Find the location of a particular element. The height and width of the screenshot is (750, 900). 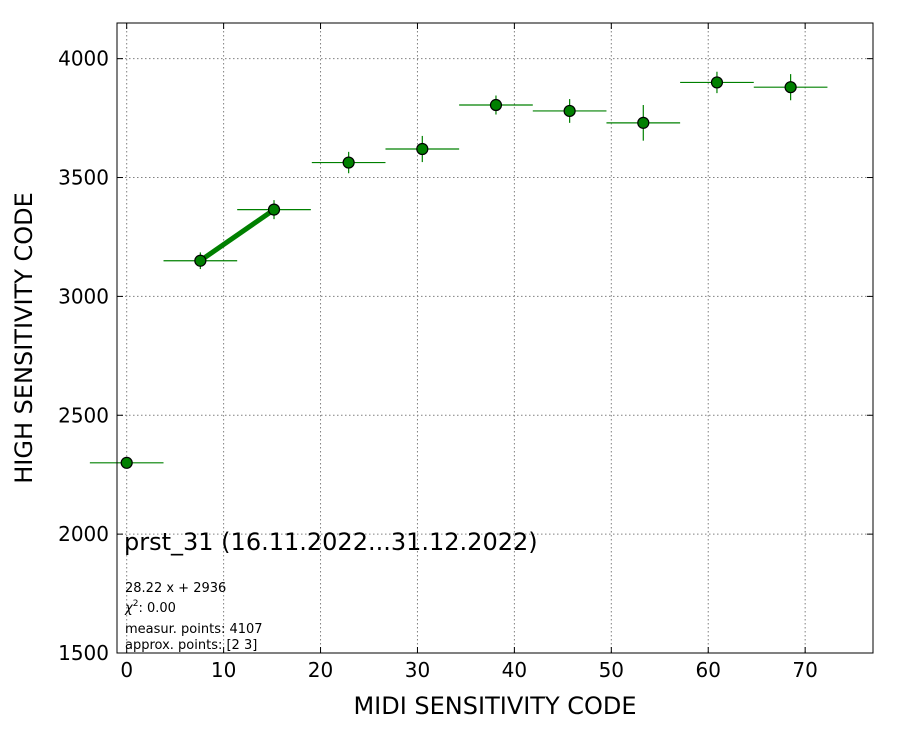

chi2-text: χ2: 0.00 is located at coordinates (150, 607).